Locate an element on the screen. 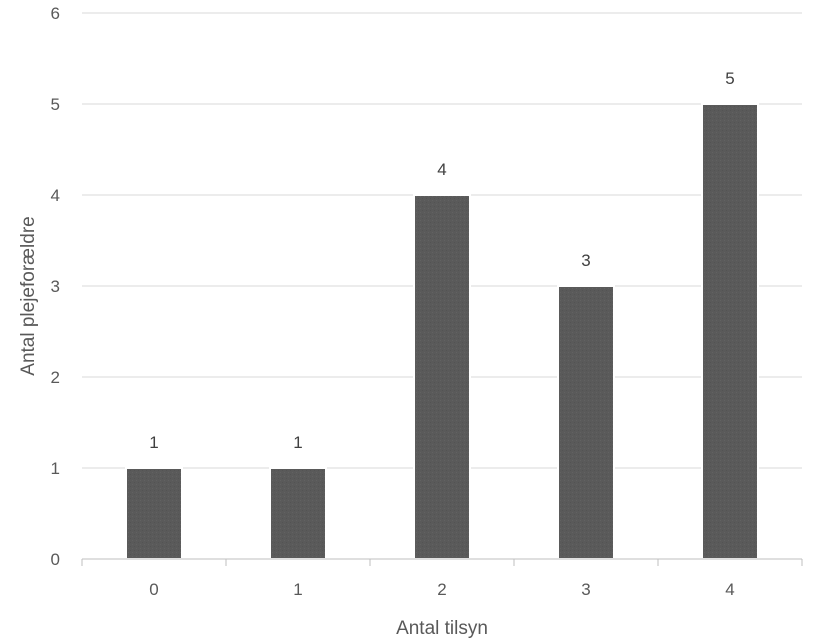 The width and height of the screenshot is (824, 642). data-label-1: 1 is located at coordinates (297, 442).